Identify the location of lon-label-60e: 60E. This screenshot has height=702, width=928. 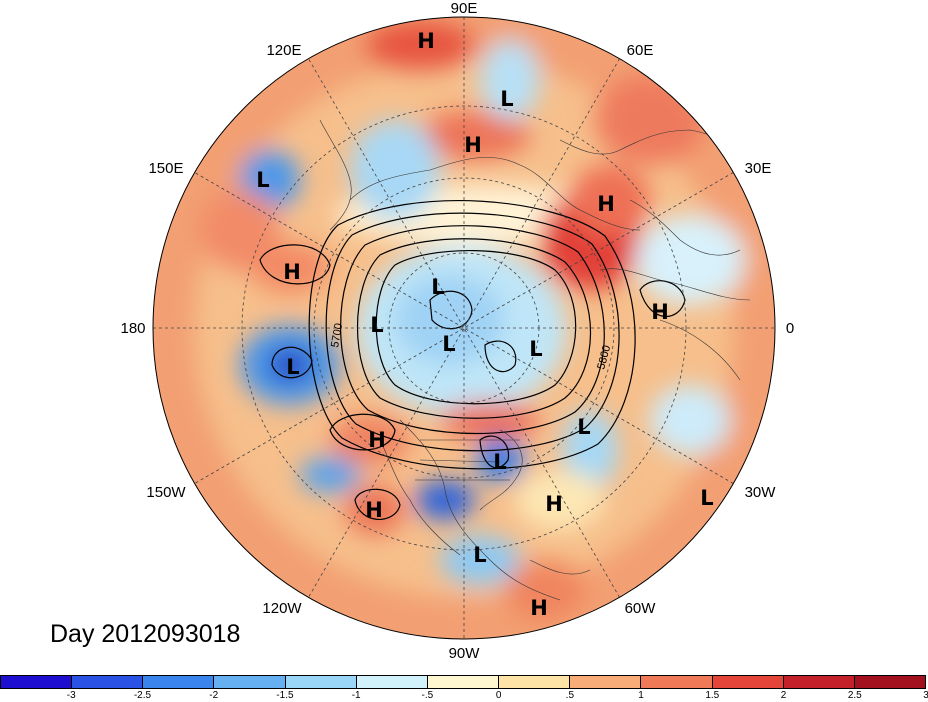
(640, 50).